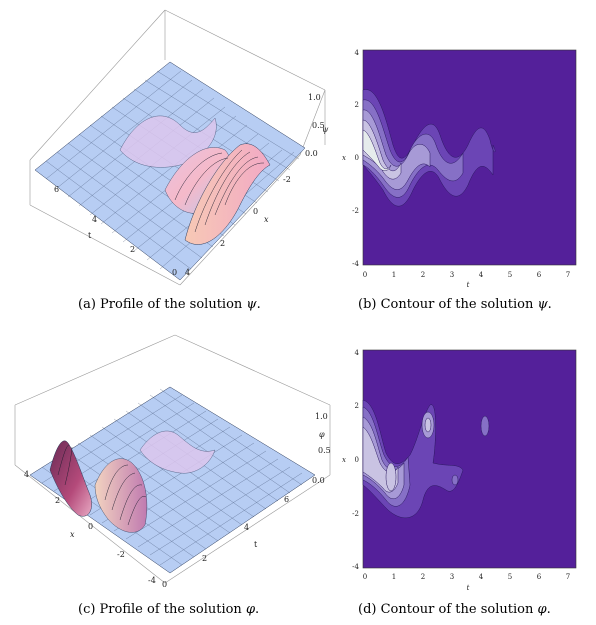  Describe the element at coordinates (70, 478) in the screenshot. I see `surface-peak` at that location.